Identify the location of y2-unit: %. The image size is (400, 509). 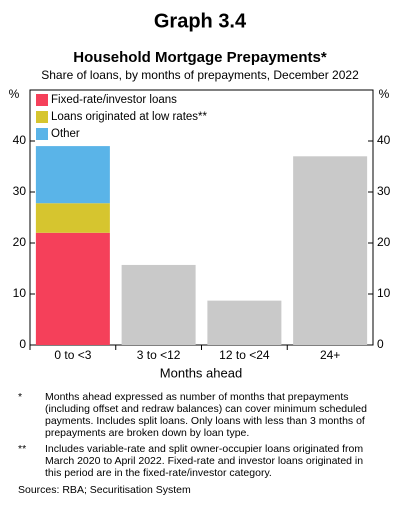
(384, 94).